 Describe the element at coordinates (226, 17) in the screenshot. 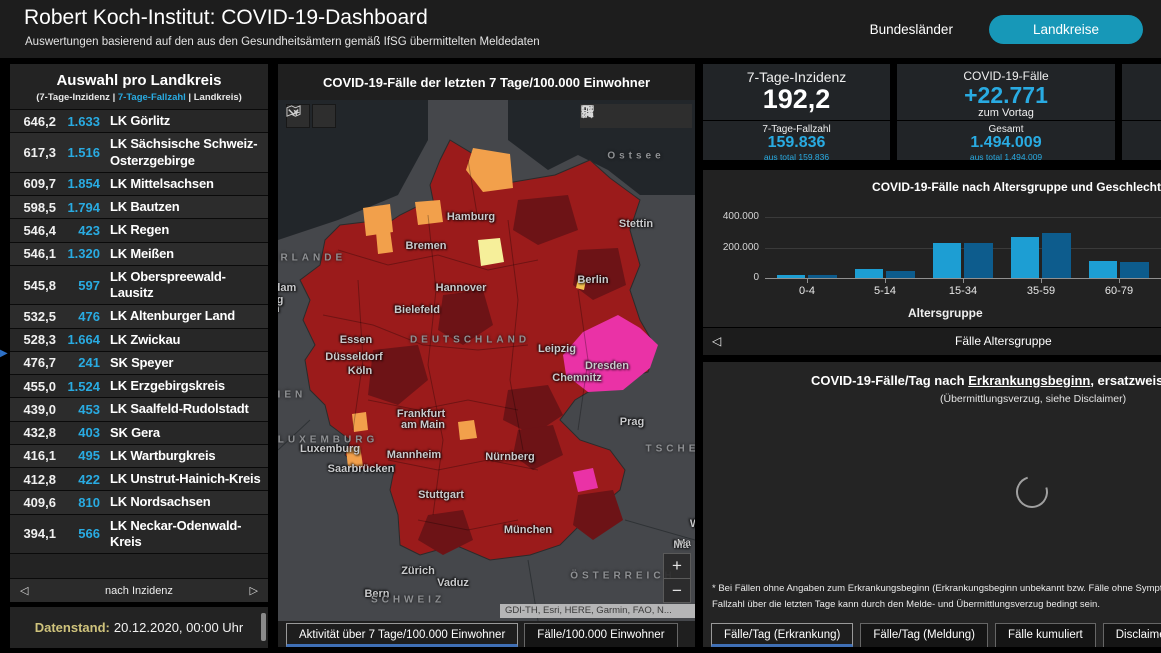

I see `page-title: Robert Koch-Institut: COVID-19-Dashboard` at that location.